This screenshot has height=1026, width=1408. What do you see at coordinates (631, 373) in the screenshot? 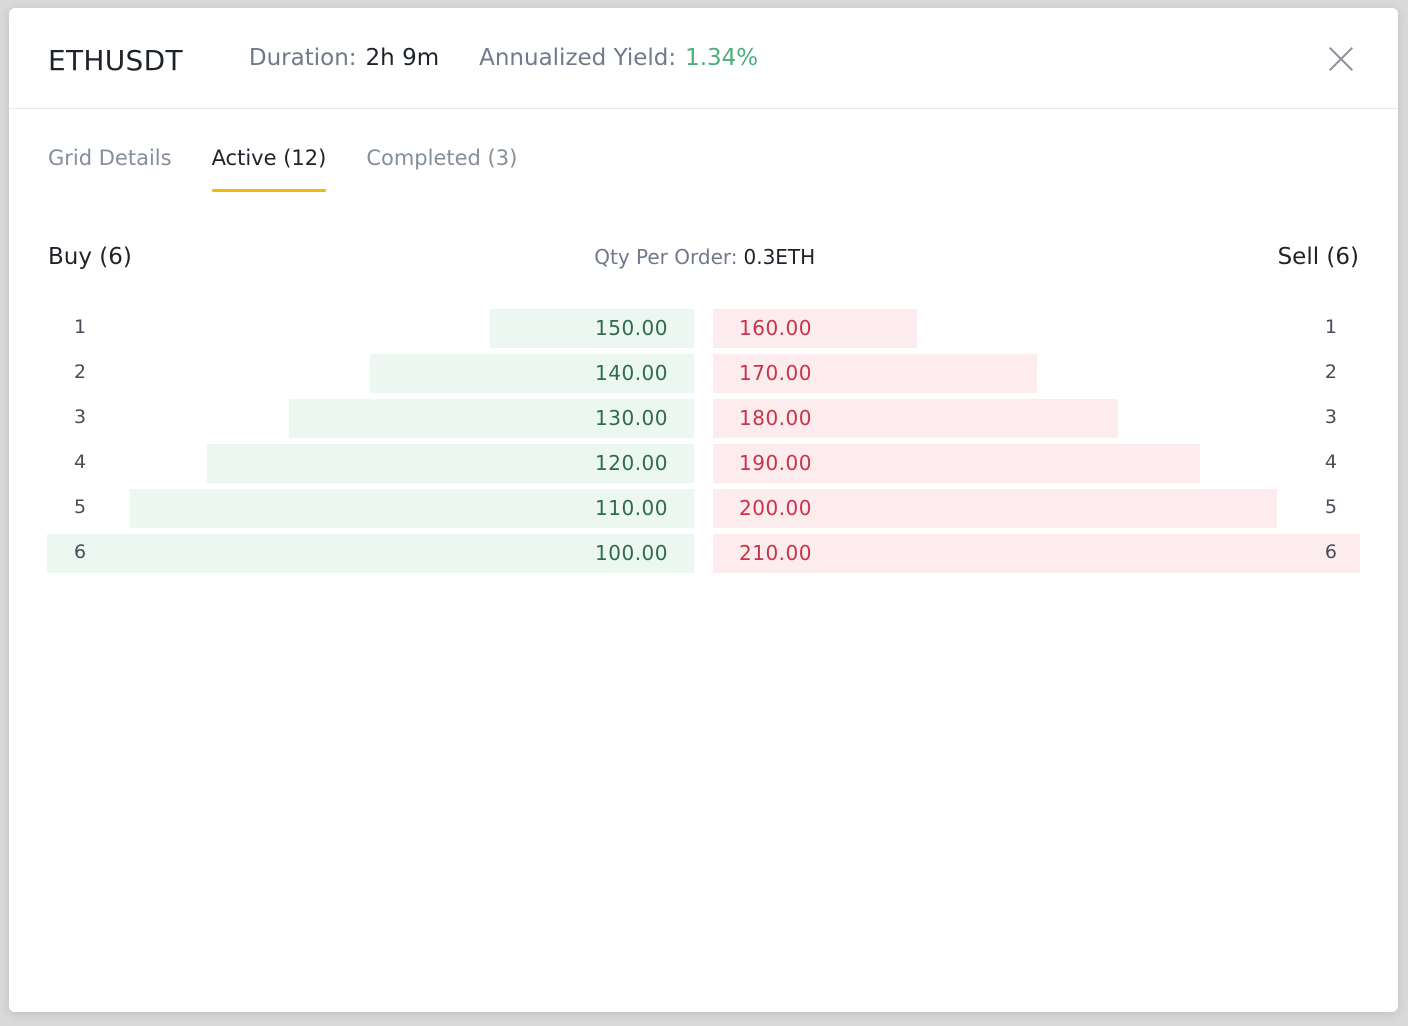
I see `buy-price: 140.00` at bounding box center [631, 373].